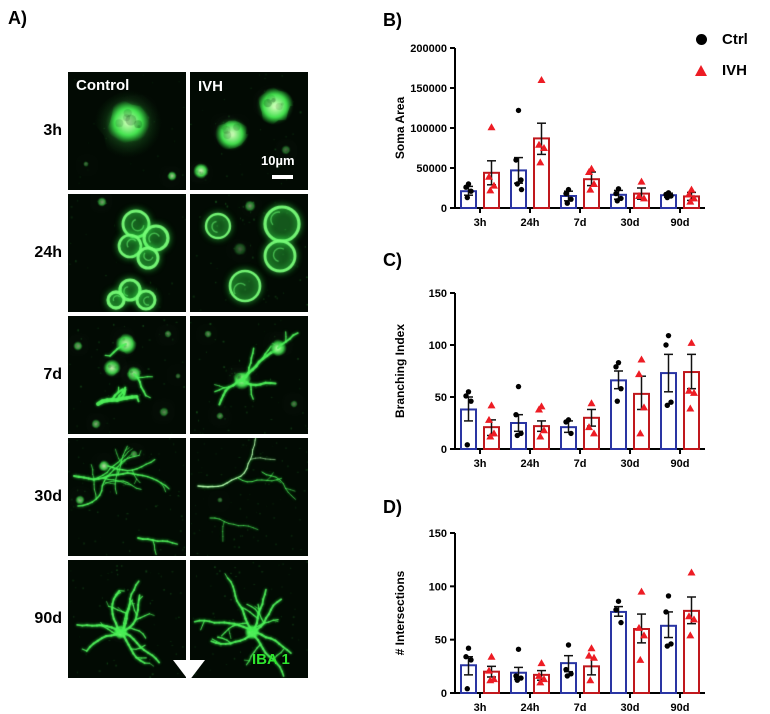 This screenshot has width=770, height=714. I want to click on legend-label: IVH, so click(735, 70).